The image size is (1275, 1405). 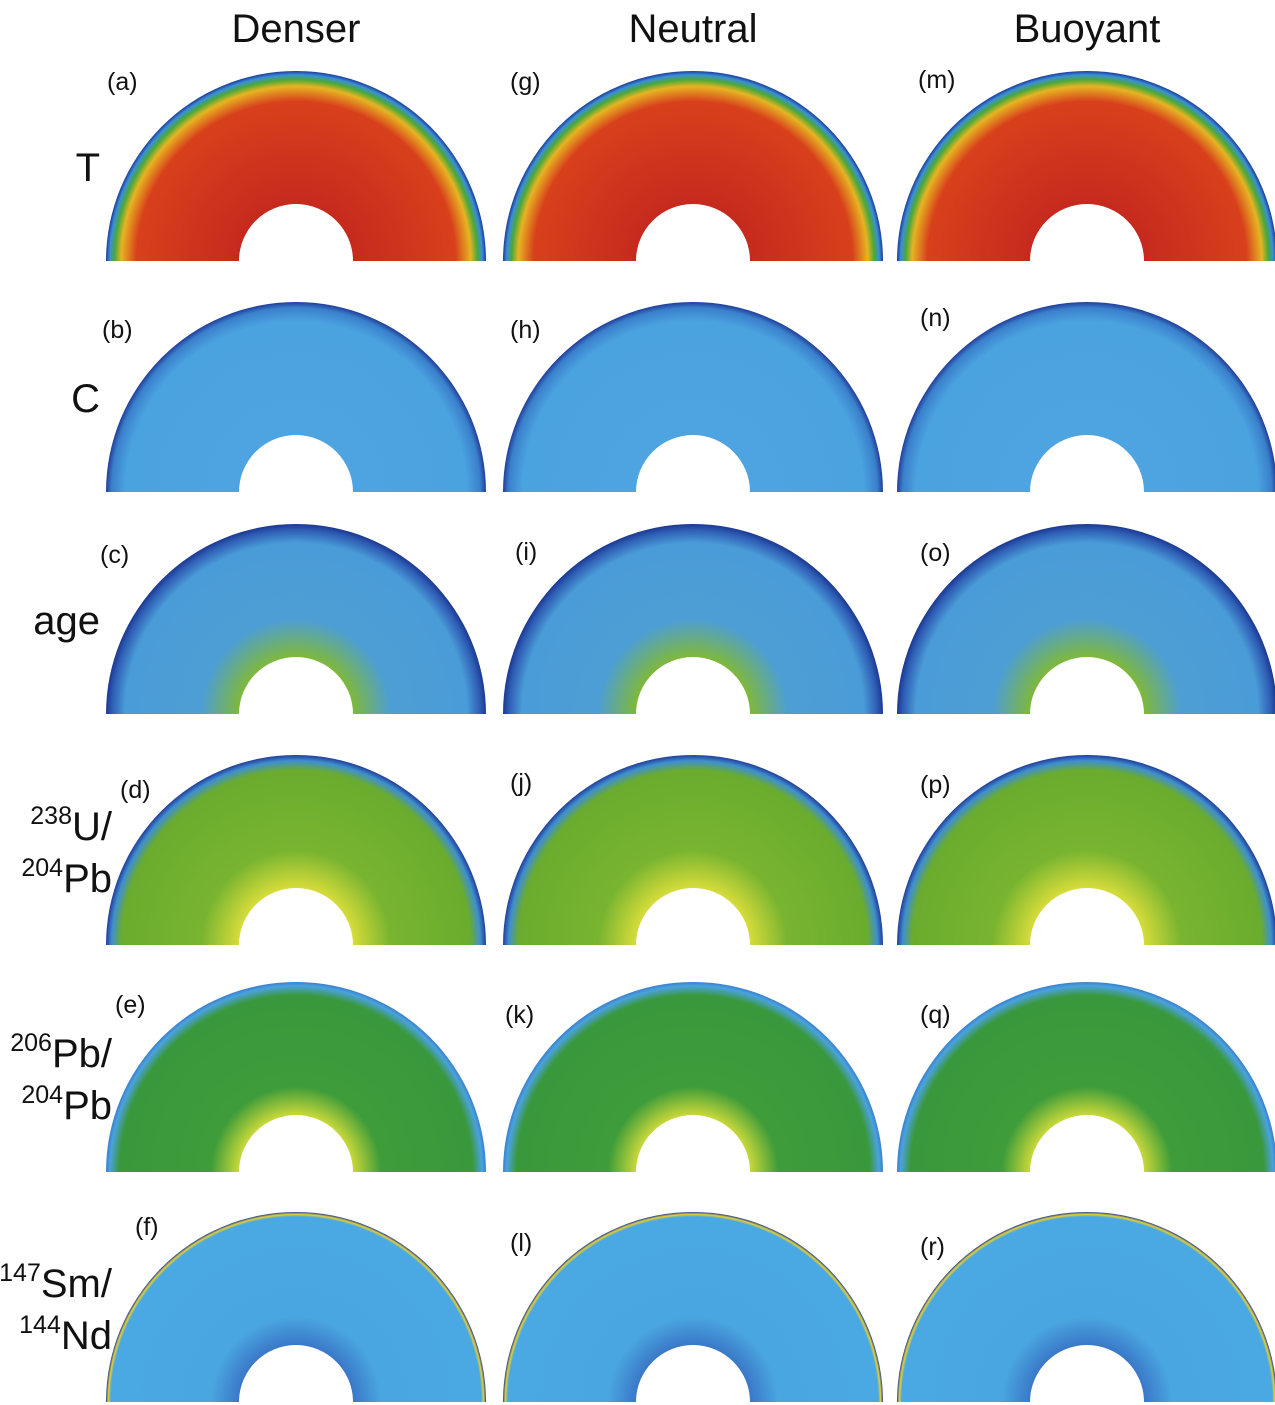 I want to click on panel-label: (o), so click(x=935, y=553).